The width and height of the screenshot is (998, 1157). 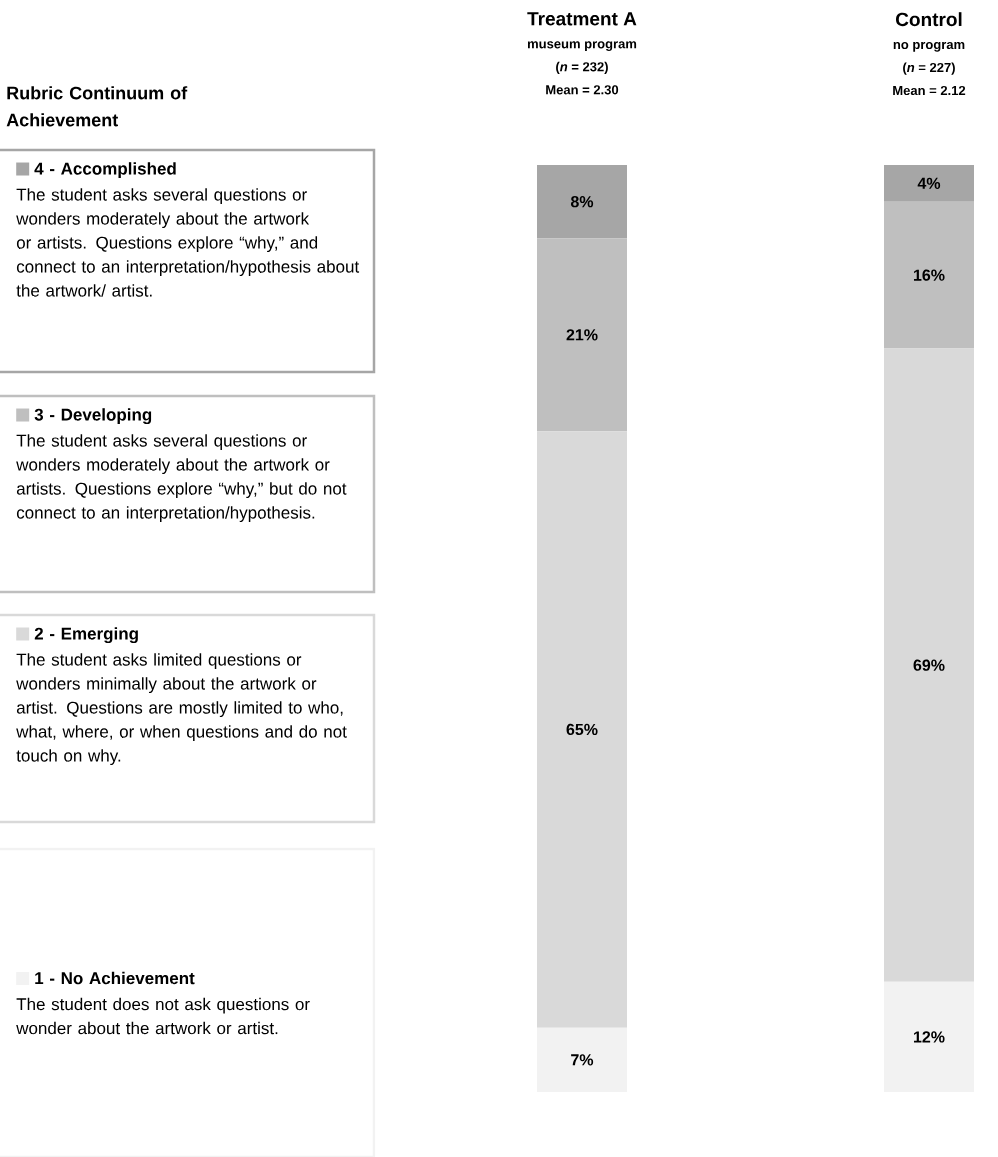 I want to click on data-label: 16%, so click(x=929, y=275).